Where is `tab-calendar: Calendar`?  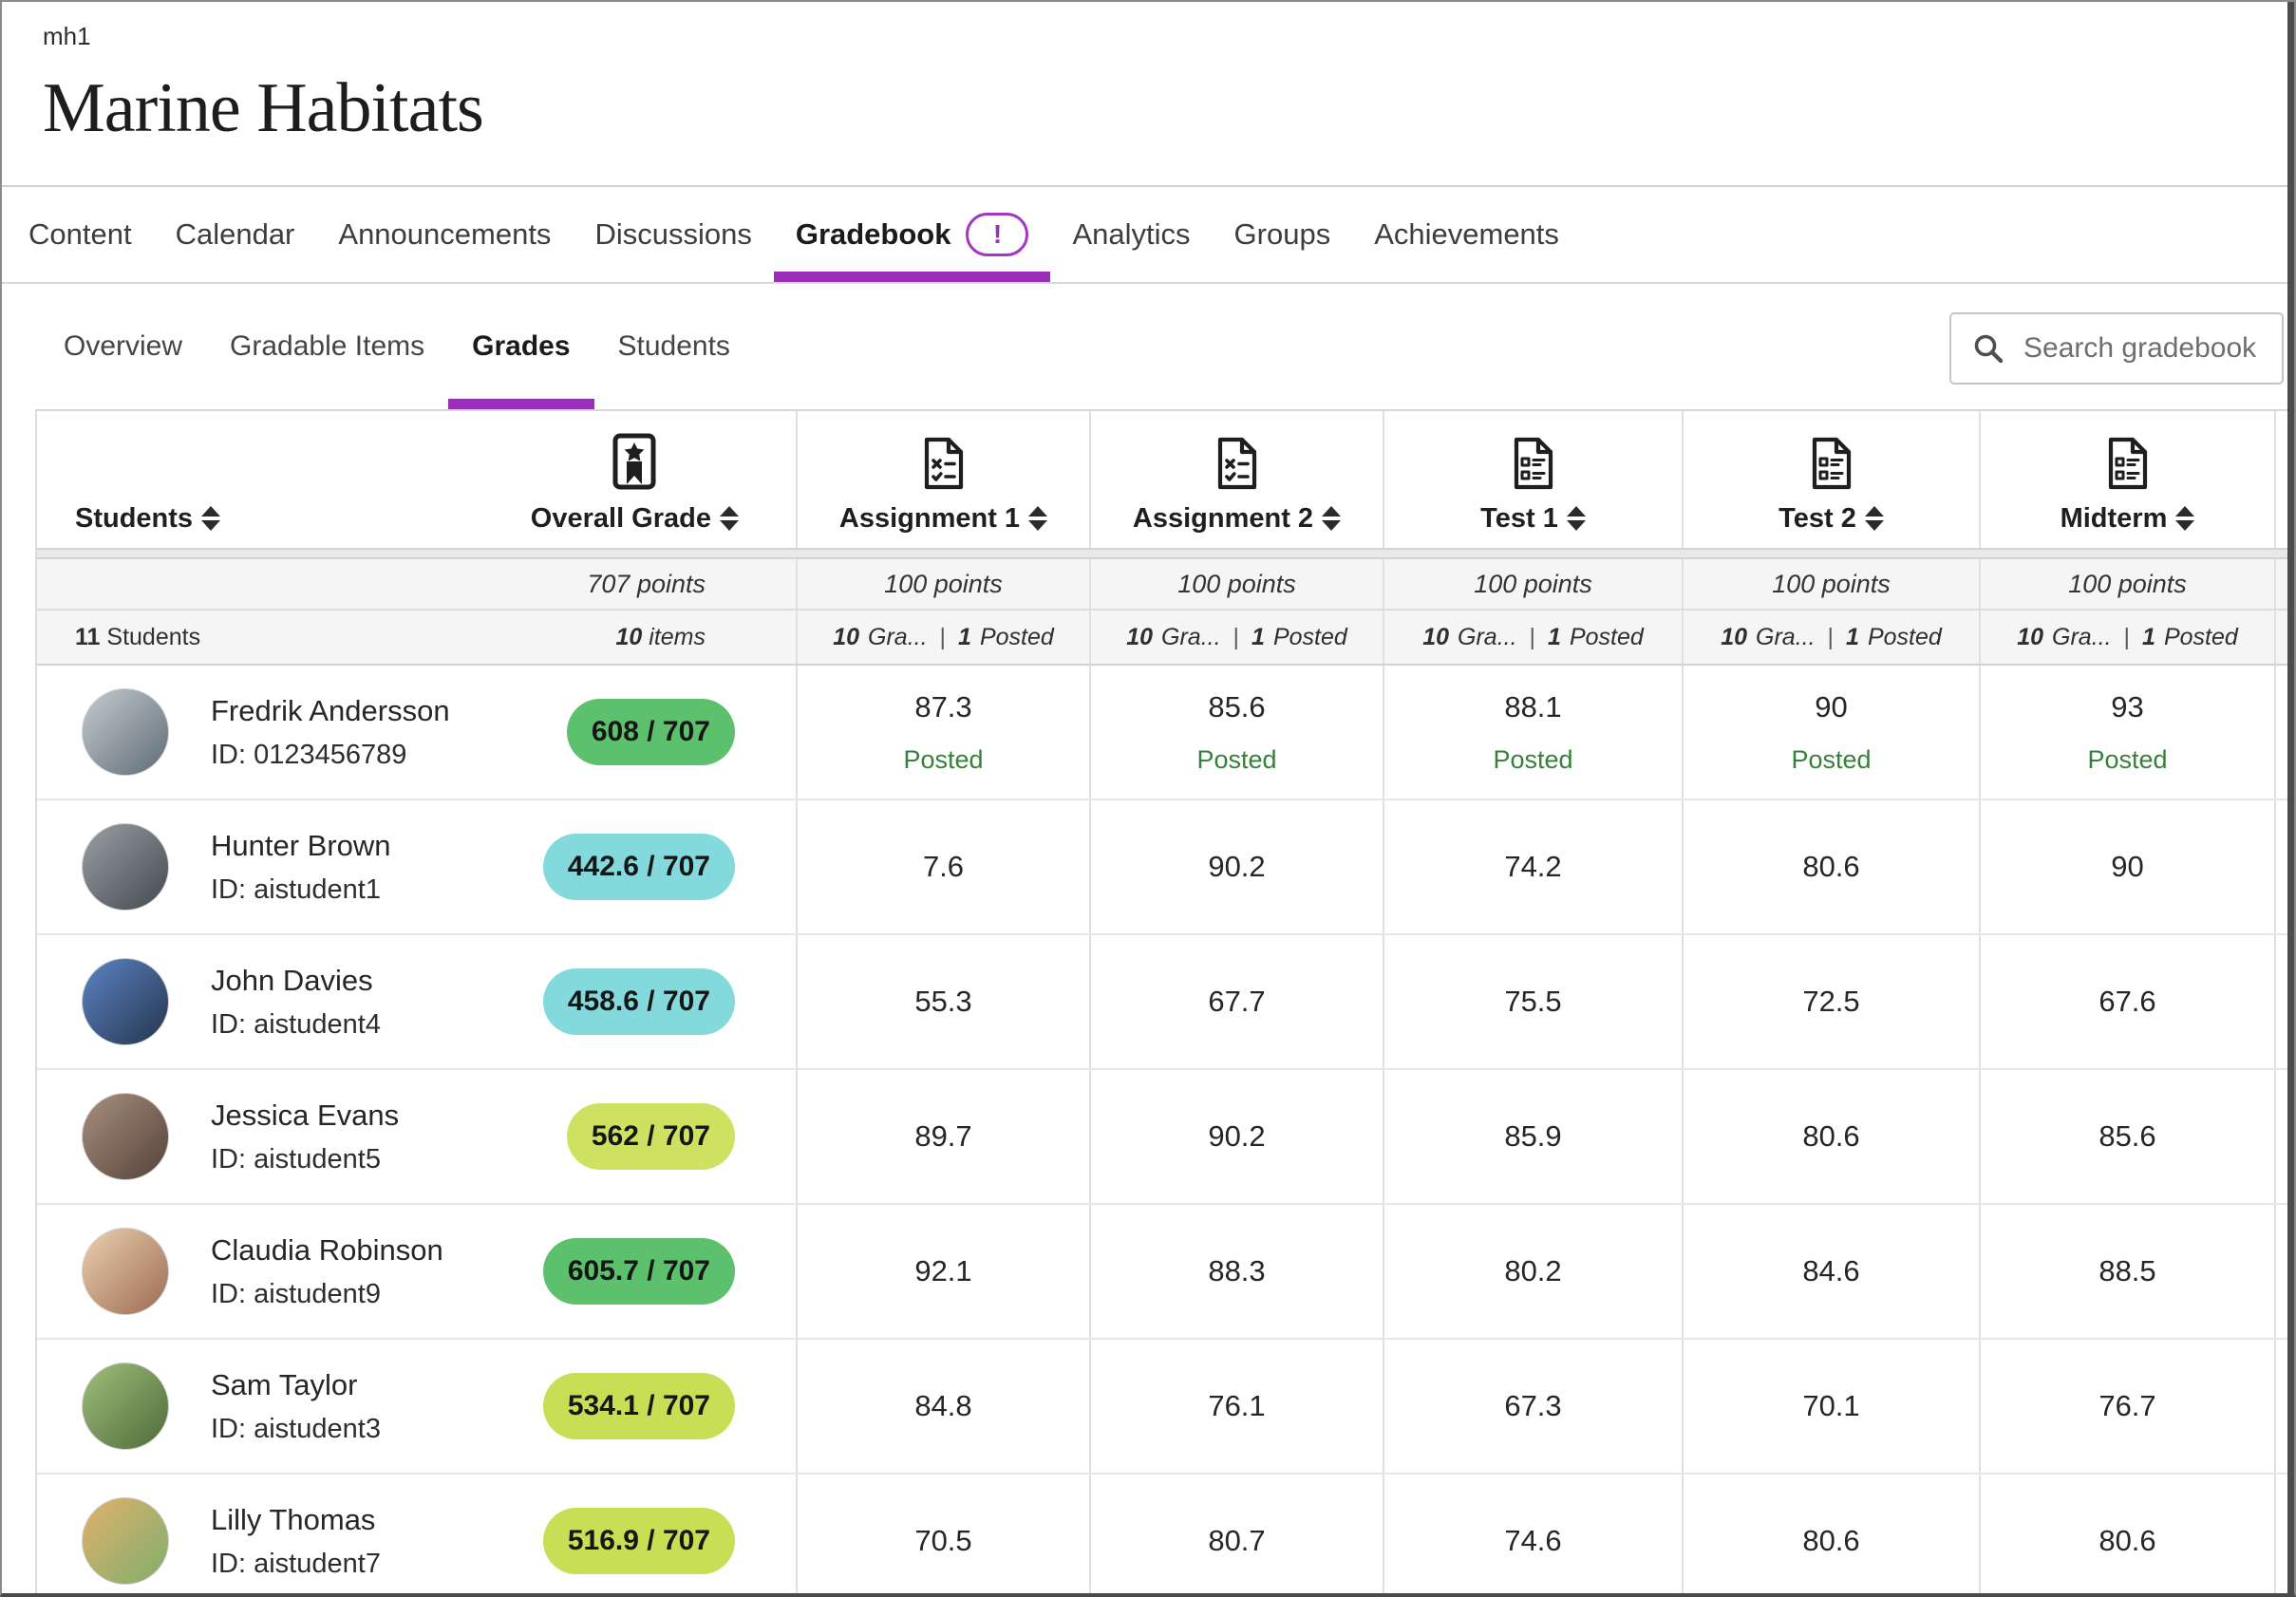
tab-calendar: Calendar is located at coordinates (235, 234).